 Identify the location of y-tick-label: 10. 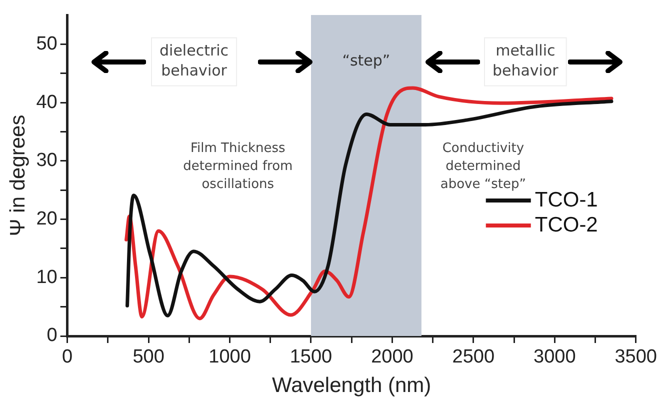
(47, 277).